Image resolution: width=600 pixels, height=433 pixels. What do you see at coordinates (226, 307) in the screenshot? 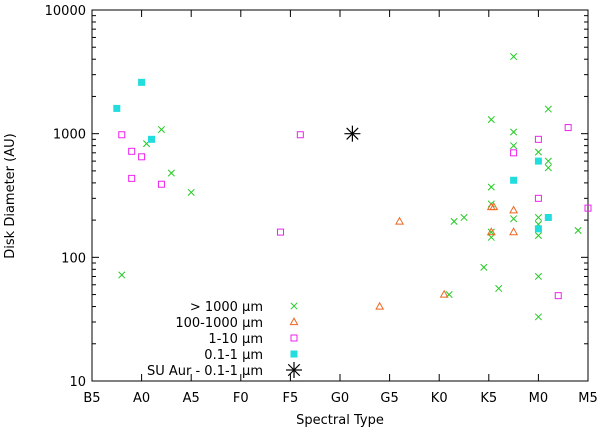
I see `legend-label: > 1000 μm` at bounding box center [226, 307].